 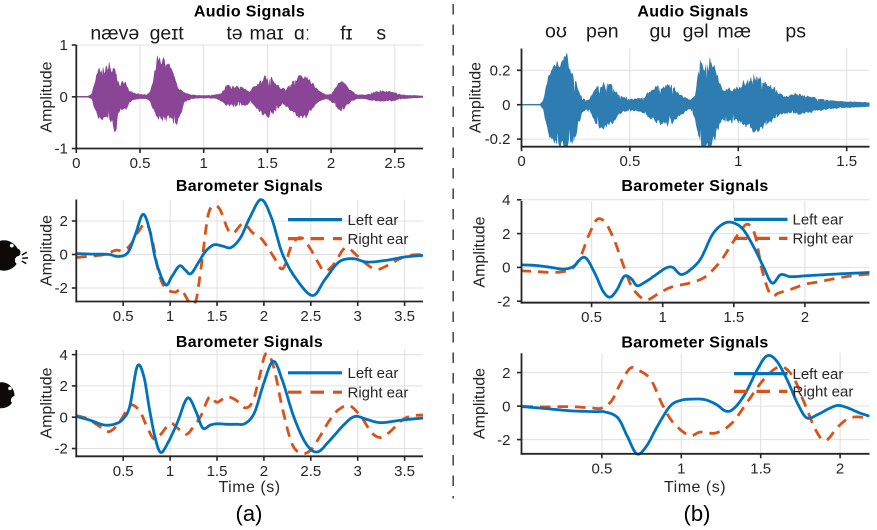 What do you see at coordinates (302, 34) in the screenshot?
I see `svg-text: ɑː` at bounding box center [302, 34].